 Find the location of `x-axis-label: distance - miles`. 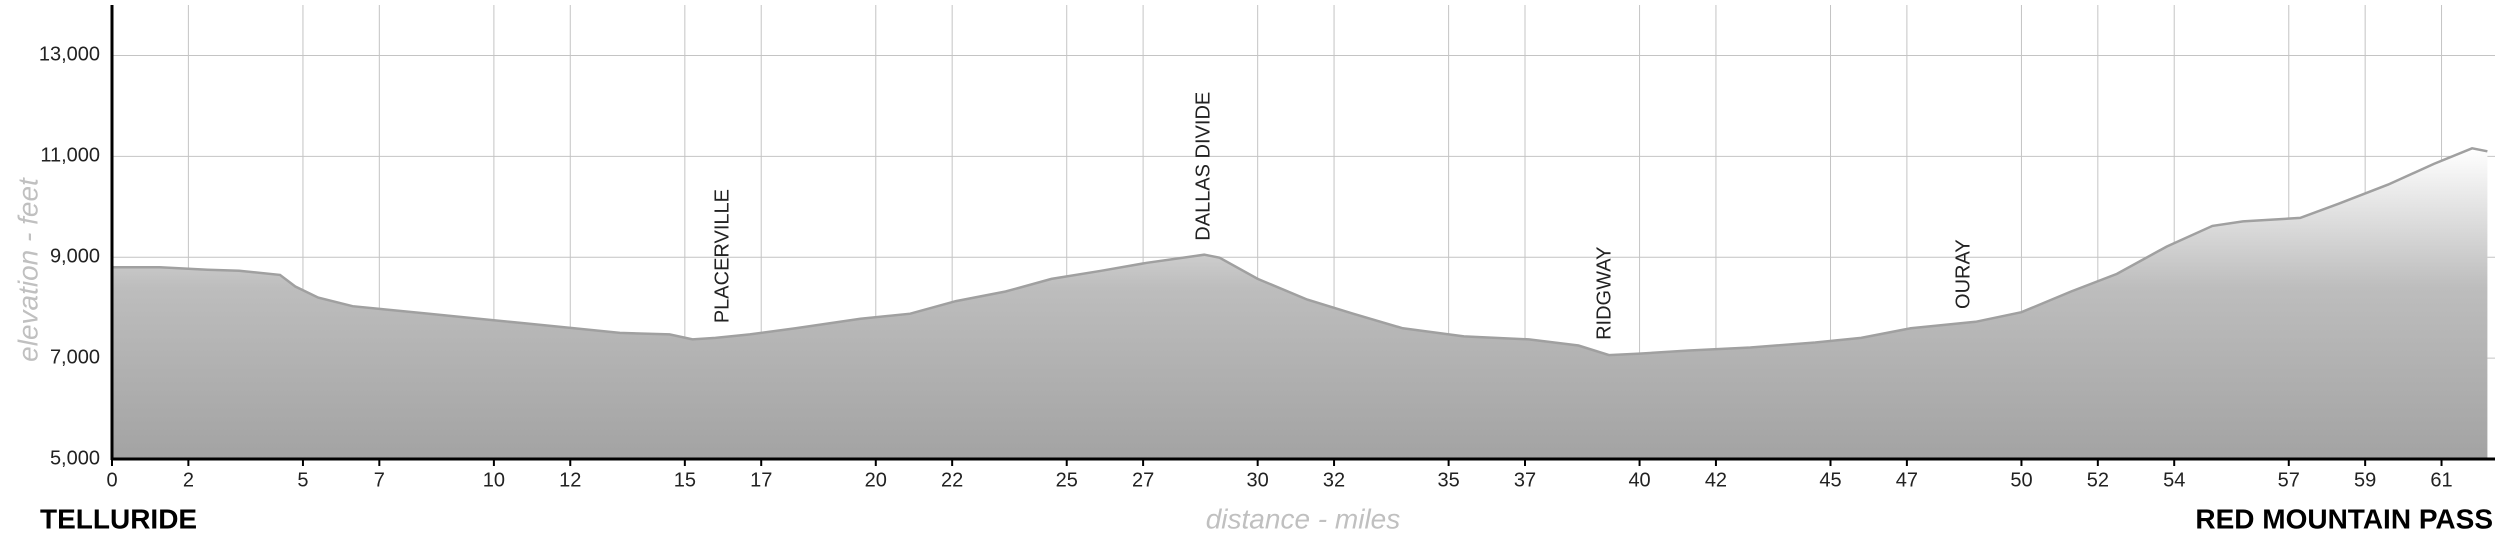

x-axis-label: distance - miles is located at coordinates (1303, 518).